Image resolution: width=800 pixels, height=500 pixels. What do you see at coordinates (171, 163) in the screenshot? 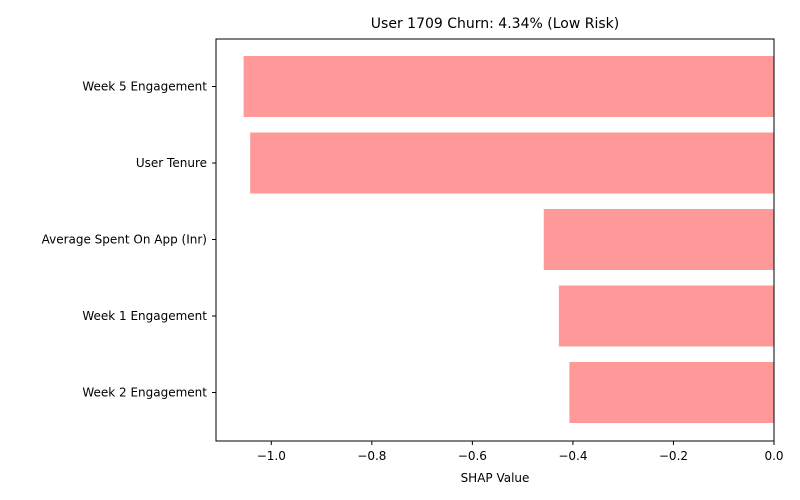
I see `y-tick-label: User Tenure` at bounding box center [171, 163].